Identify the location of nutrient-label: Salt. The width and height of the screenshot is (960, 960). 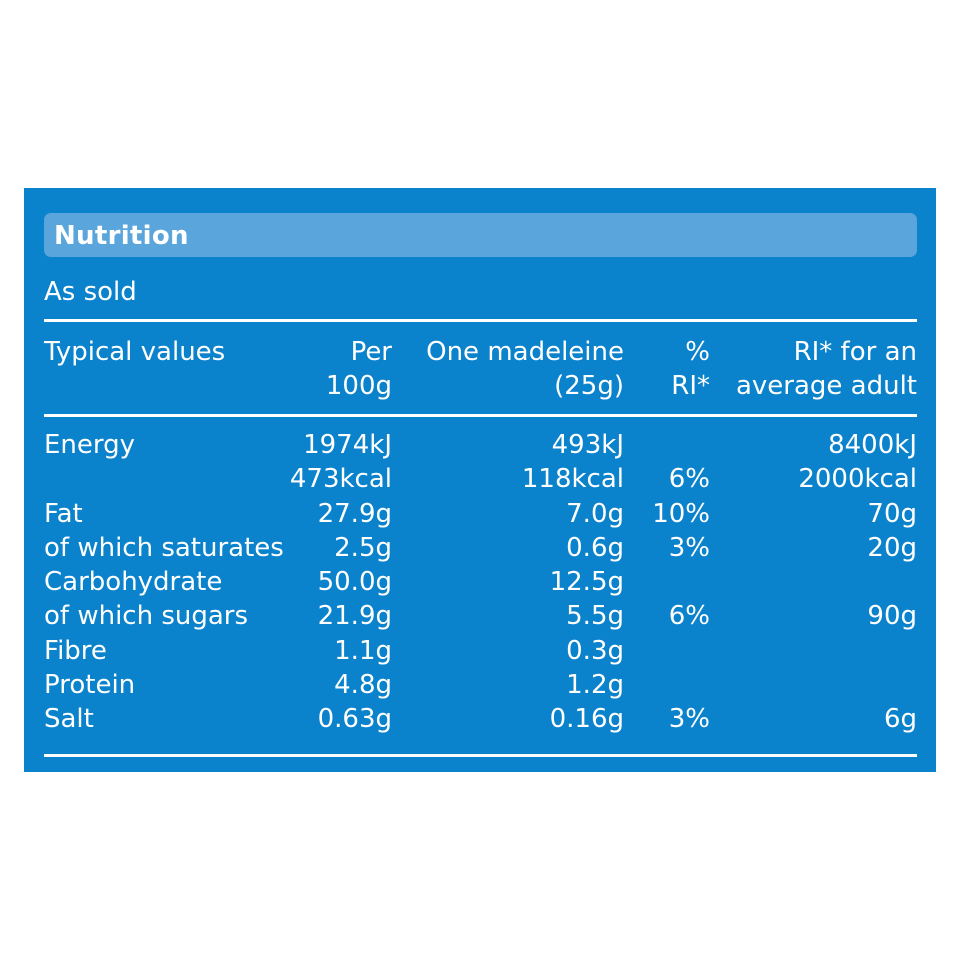
(69, 719).